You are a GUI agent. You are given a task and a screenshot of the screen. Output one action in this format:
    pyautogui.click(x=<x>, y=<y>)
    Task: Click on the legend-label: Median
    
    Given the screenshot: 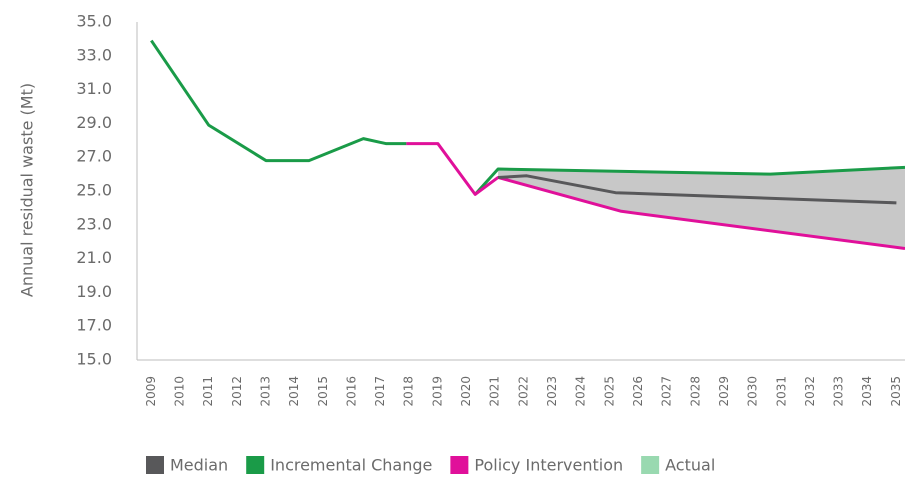 What is the action you would take?
    pyautogui.click(x=199, y=465)
    